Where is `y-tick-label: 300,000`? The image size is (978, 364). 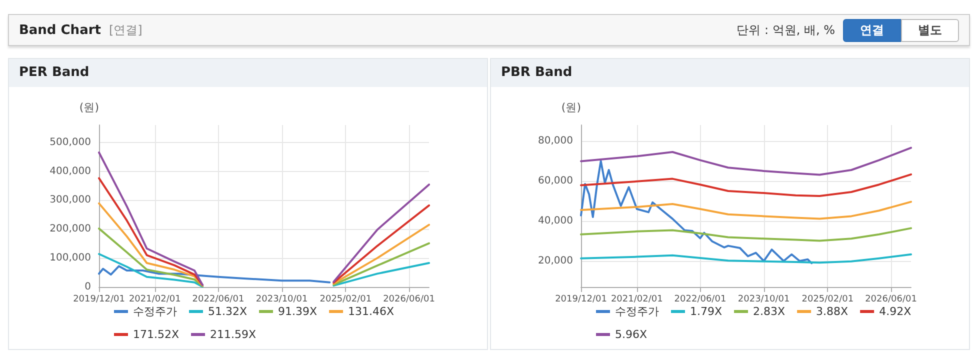
y-tick-label: 300,000 is located at coordinates (70, 200).